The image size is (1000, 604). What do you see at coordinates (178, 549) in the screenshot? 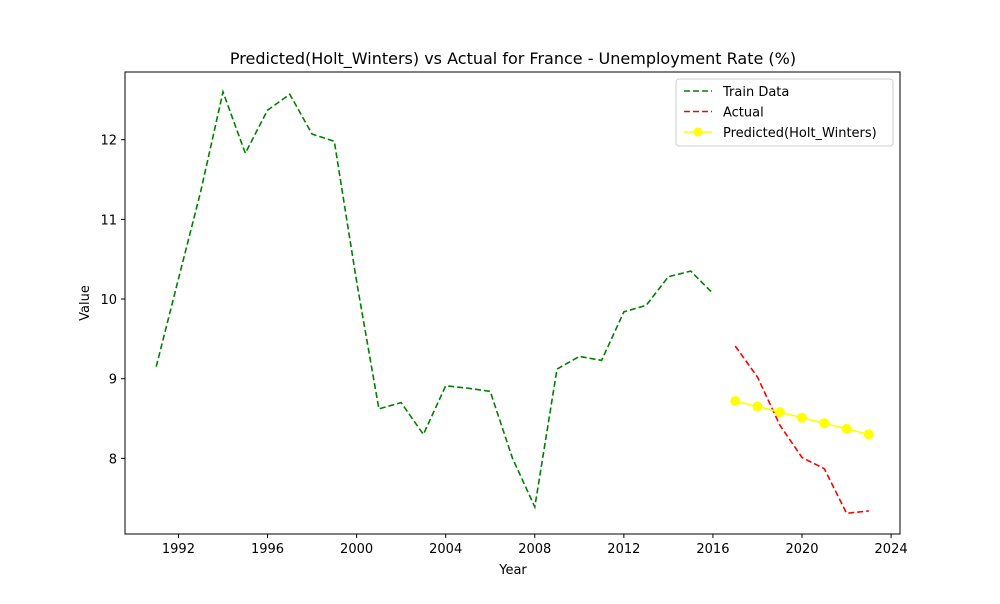
I see `x-tick-label: 1992` at bounding box center [178, 549].